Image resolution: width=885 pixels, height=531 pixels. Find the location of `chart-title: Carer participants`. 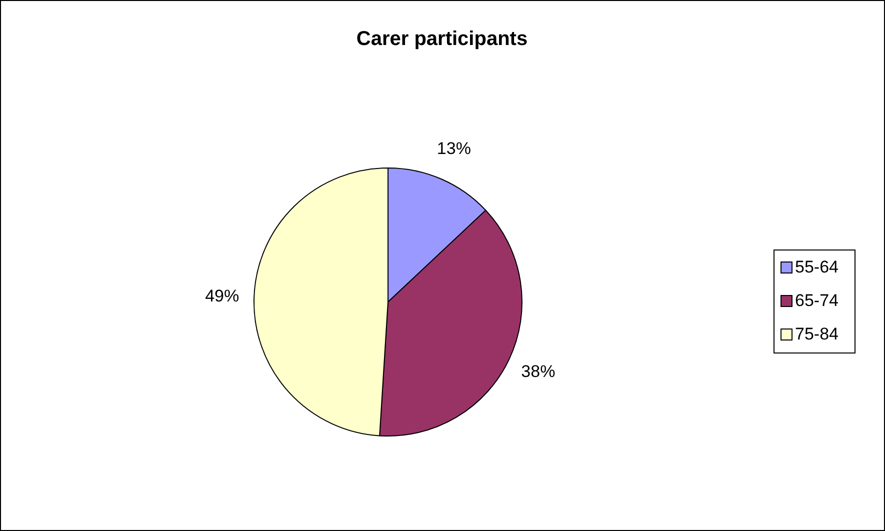

chart-title: Carer participants is located at coordinates (442, 39).